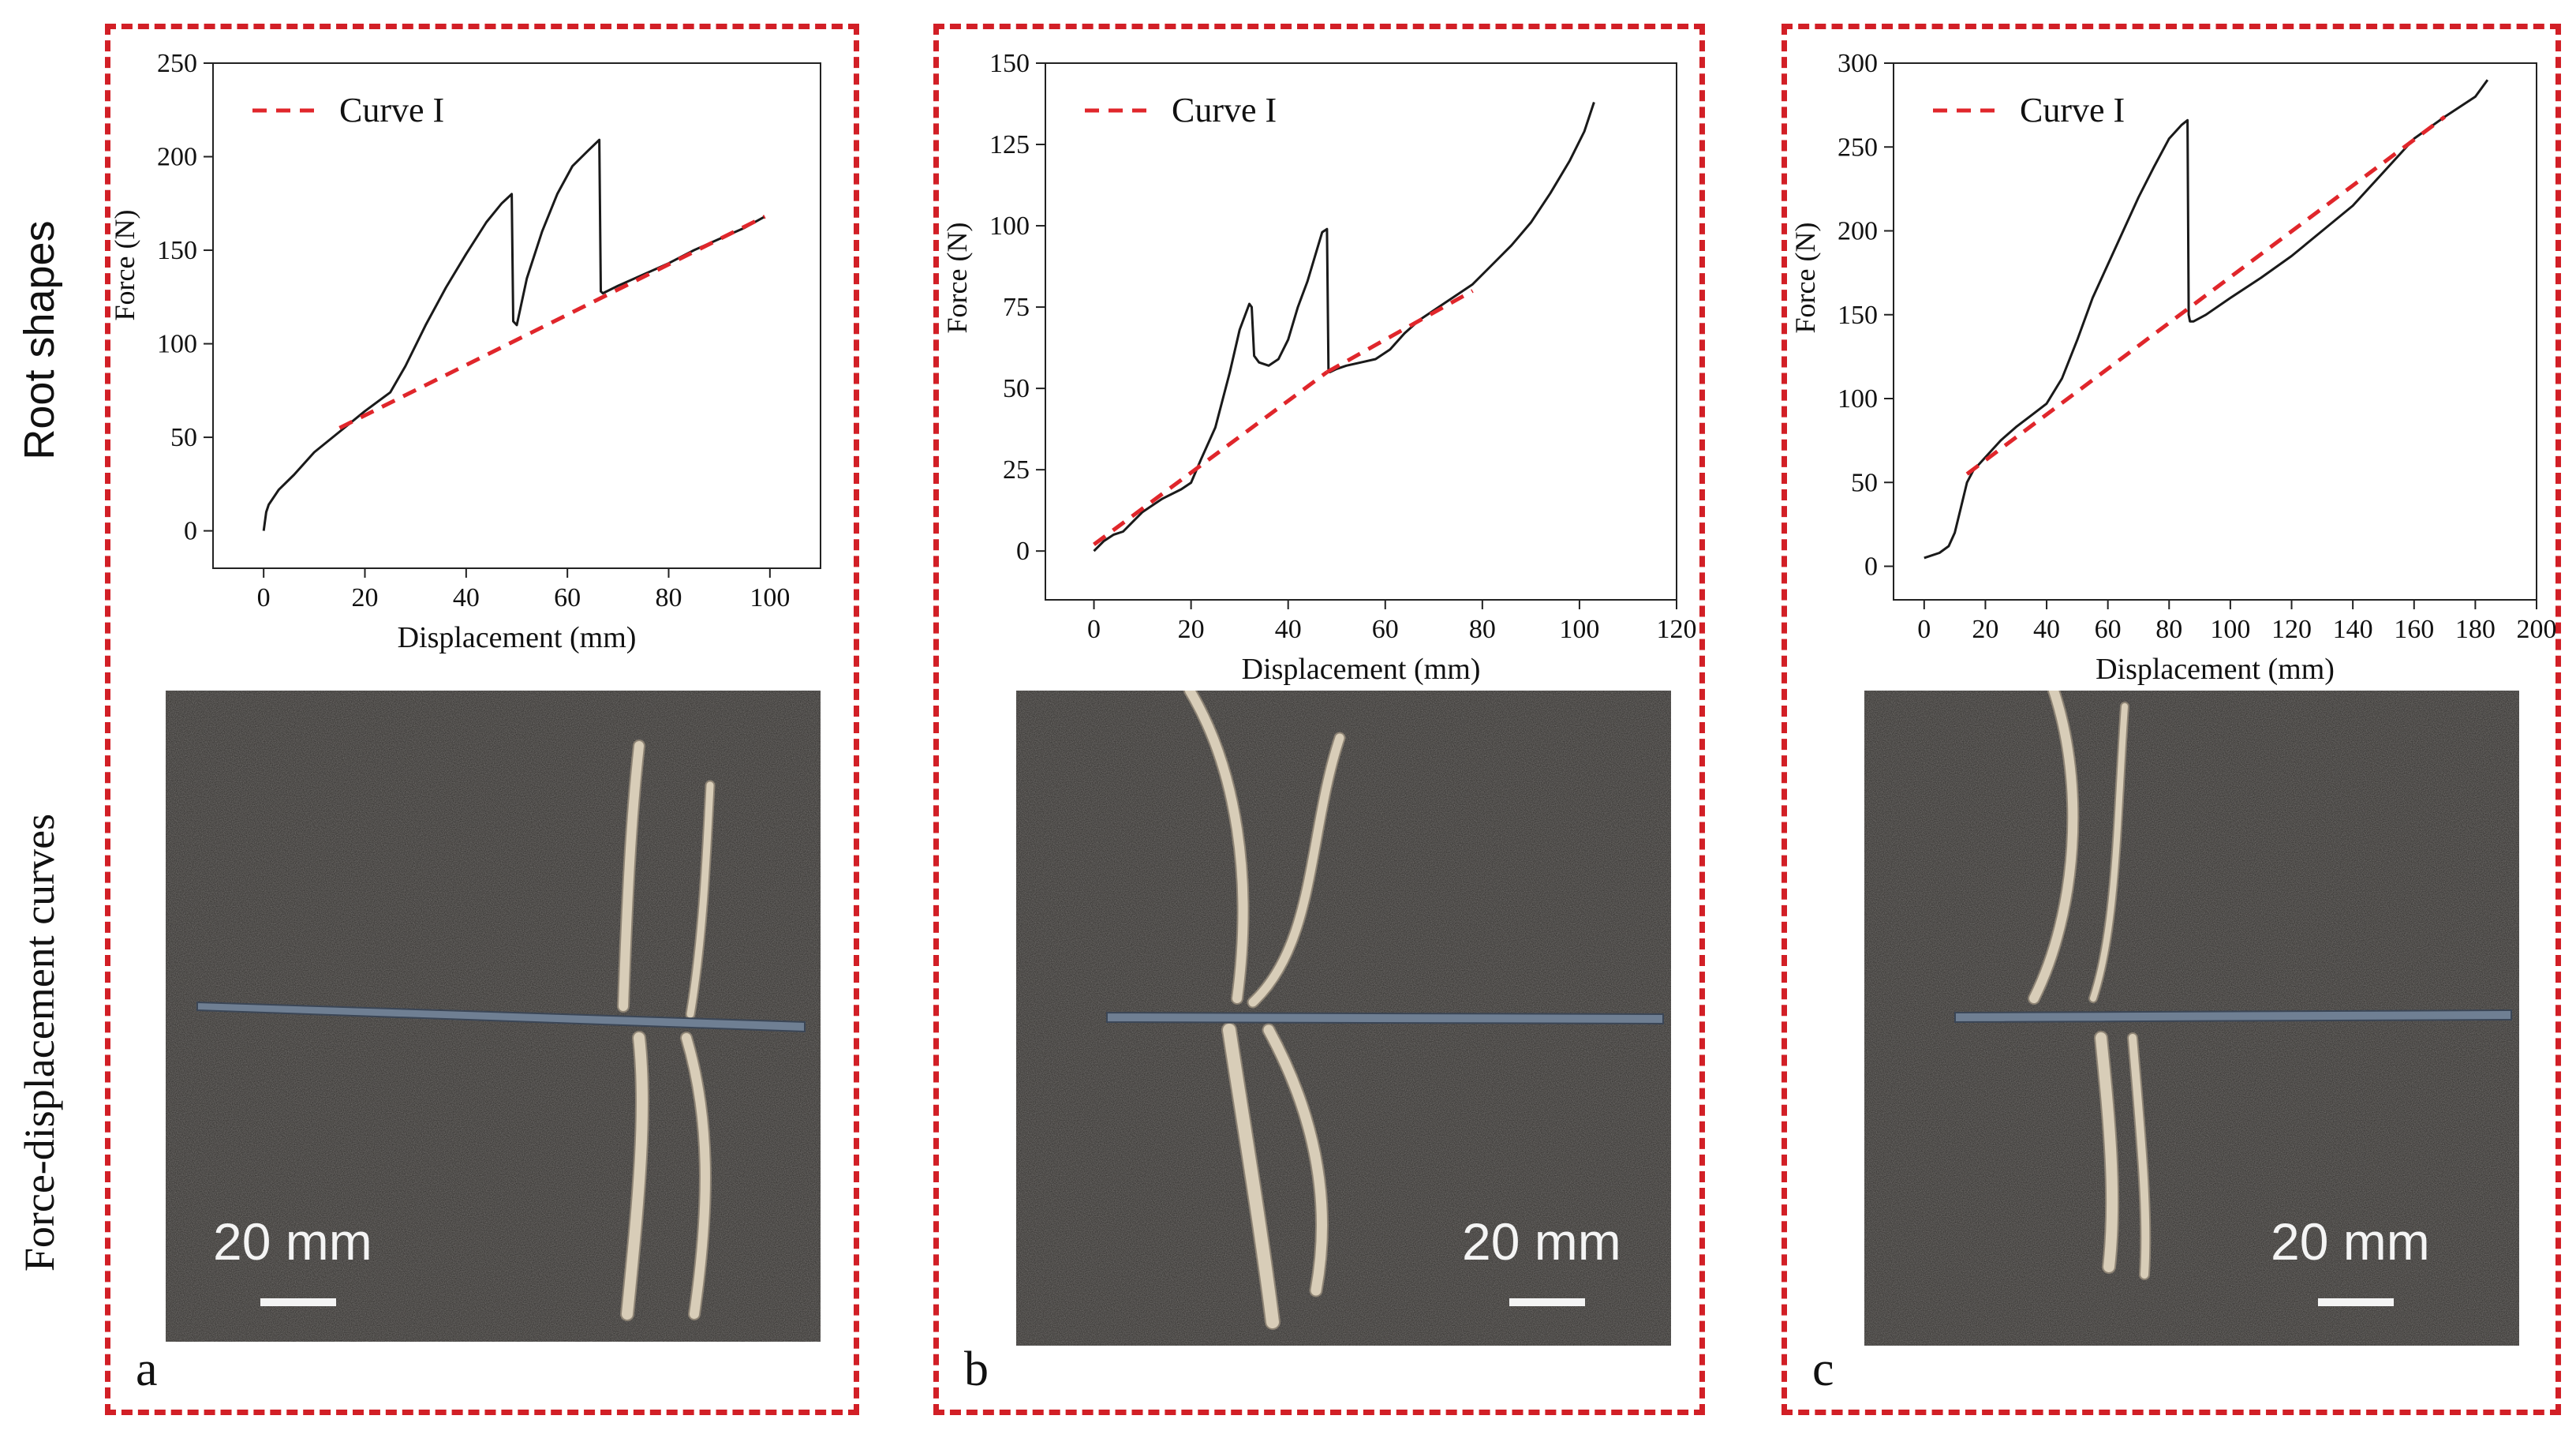 The height and width of the screenshot is (1438, 2576). Describe the element at coordinates (1009, 144) in the screenshot. I see `y-tick-label: 125` at that location.